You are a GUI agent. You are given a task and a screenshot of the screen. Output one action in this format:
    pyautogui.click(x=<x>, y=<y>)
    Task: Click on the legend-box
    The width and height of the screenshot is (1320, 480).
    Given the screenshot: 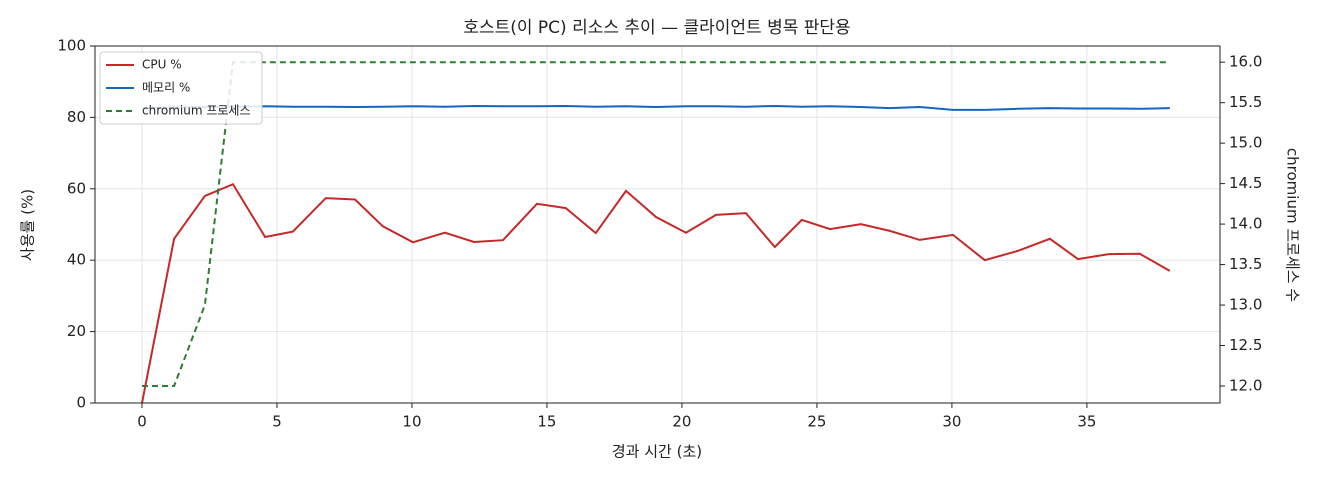 What is the action you would take?
    pyautogui.click(x=181, y=88)
    